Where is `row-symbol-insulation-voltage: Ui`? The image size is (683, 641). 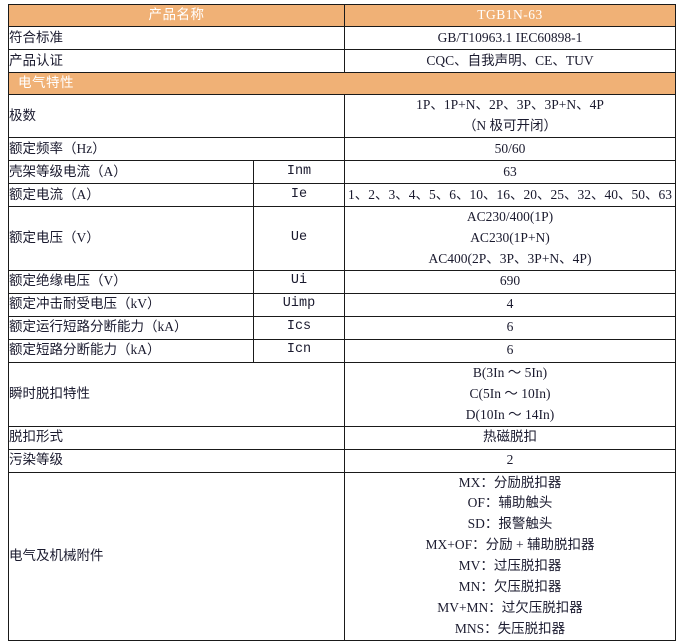
row-symbol-insulation-voltage: Ui is located at coordinates (299, 281).